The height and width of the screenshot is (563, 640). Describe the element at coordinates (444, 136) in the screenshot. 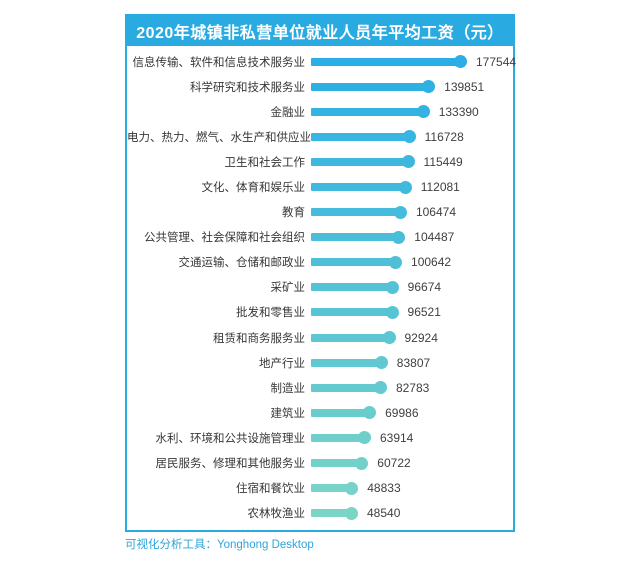

I see `value-label: 116728` at that location.